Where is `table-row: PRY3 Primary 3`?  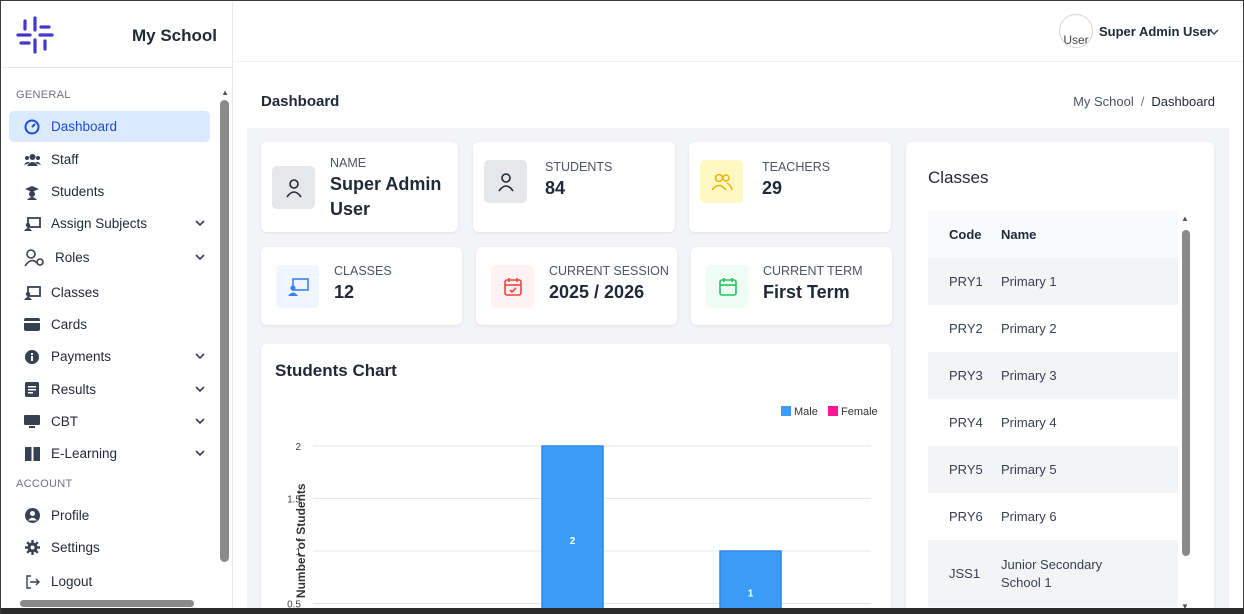 table-row: PRY3 Primary 3 is located at coordinates (1053, 375).